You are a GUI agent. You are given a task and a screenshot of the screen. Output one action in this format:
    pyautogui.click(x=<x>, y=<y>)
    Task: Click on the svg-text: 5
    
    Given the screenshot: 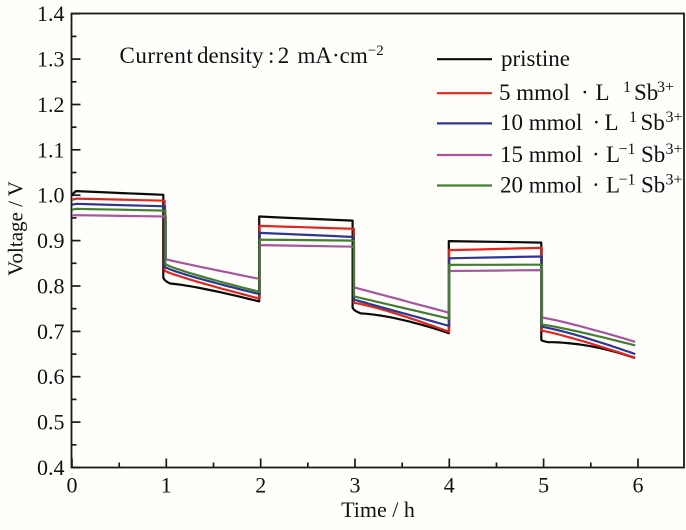 What is the action you would take?
    pyautogui.click(x=543, y=485)
    